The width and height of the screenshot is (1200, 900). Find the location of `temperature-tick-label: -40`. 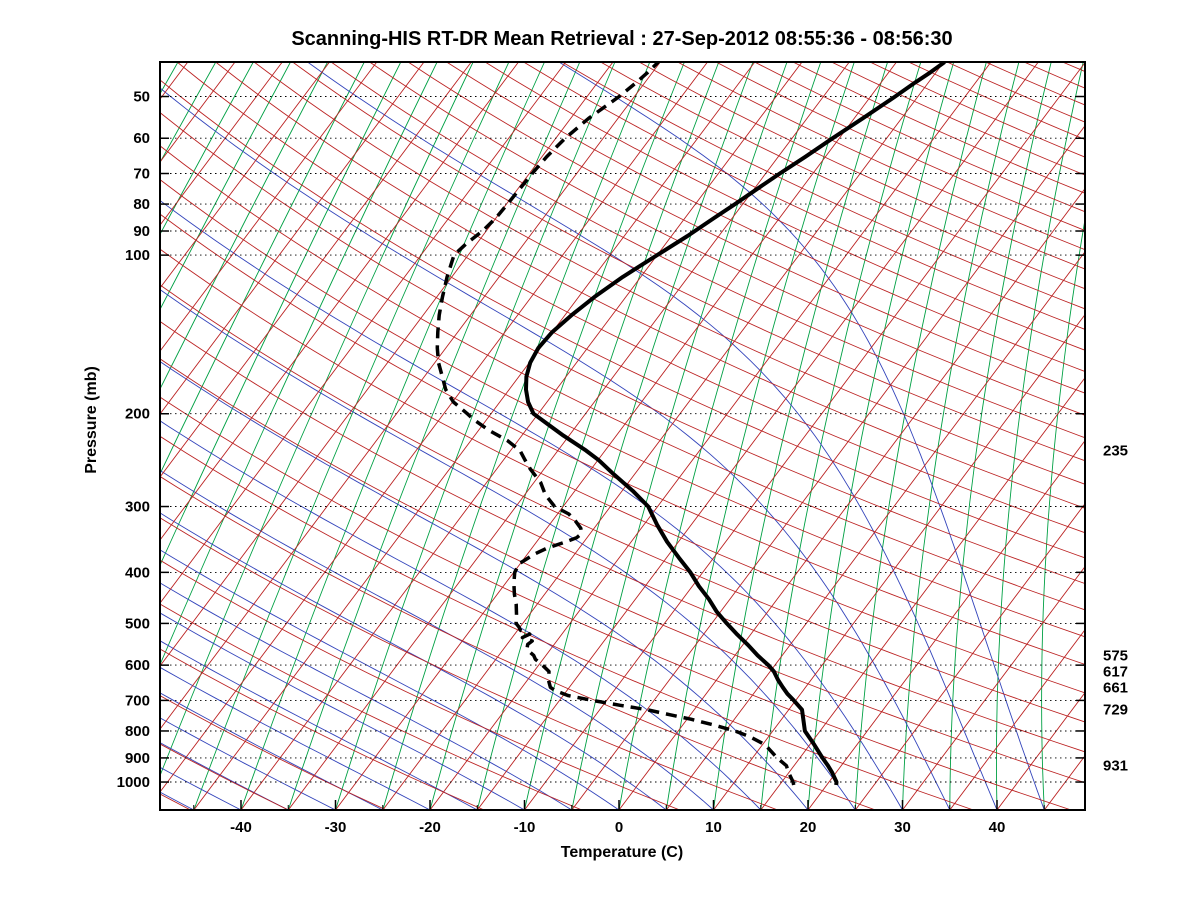

temperature-tick-label: -40 is located at coordinates (241, 827).